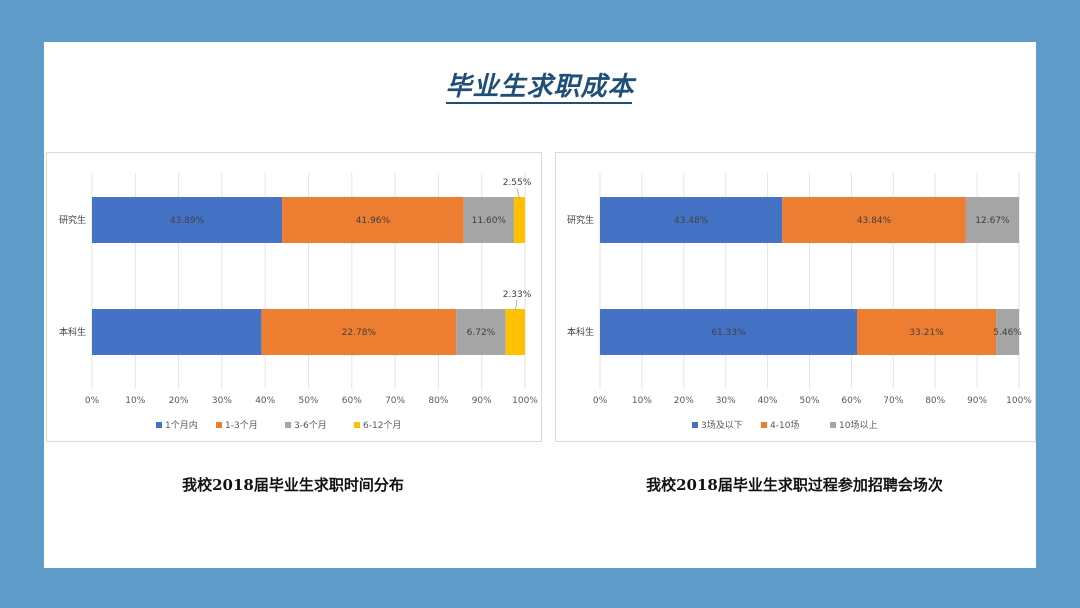 This screenshot has height=608, width=1080. I want to click on data-label: 11.60%, so click(489, 221).